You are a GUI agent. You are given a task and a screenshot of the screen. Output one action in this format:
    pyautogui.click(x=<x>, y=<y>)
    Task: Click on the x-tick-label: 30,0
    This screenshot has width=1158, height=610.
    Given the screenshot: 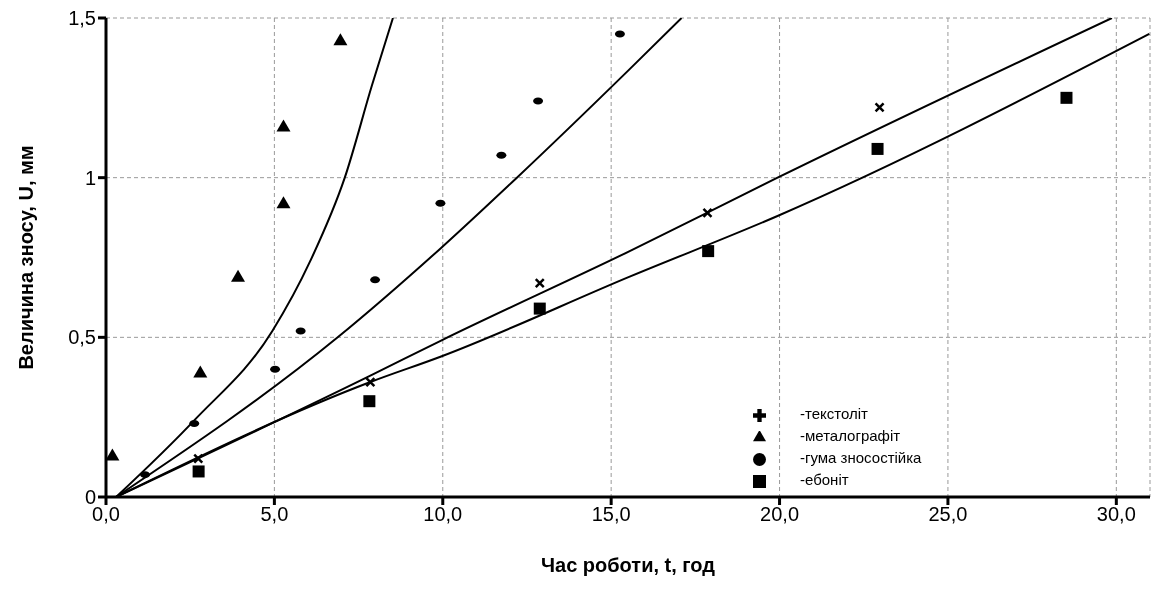 What is the action you would take?
    pyautogui.click(x=1116, y=514)
    